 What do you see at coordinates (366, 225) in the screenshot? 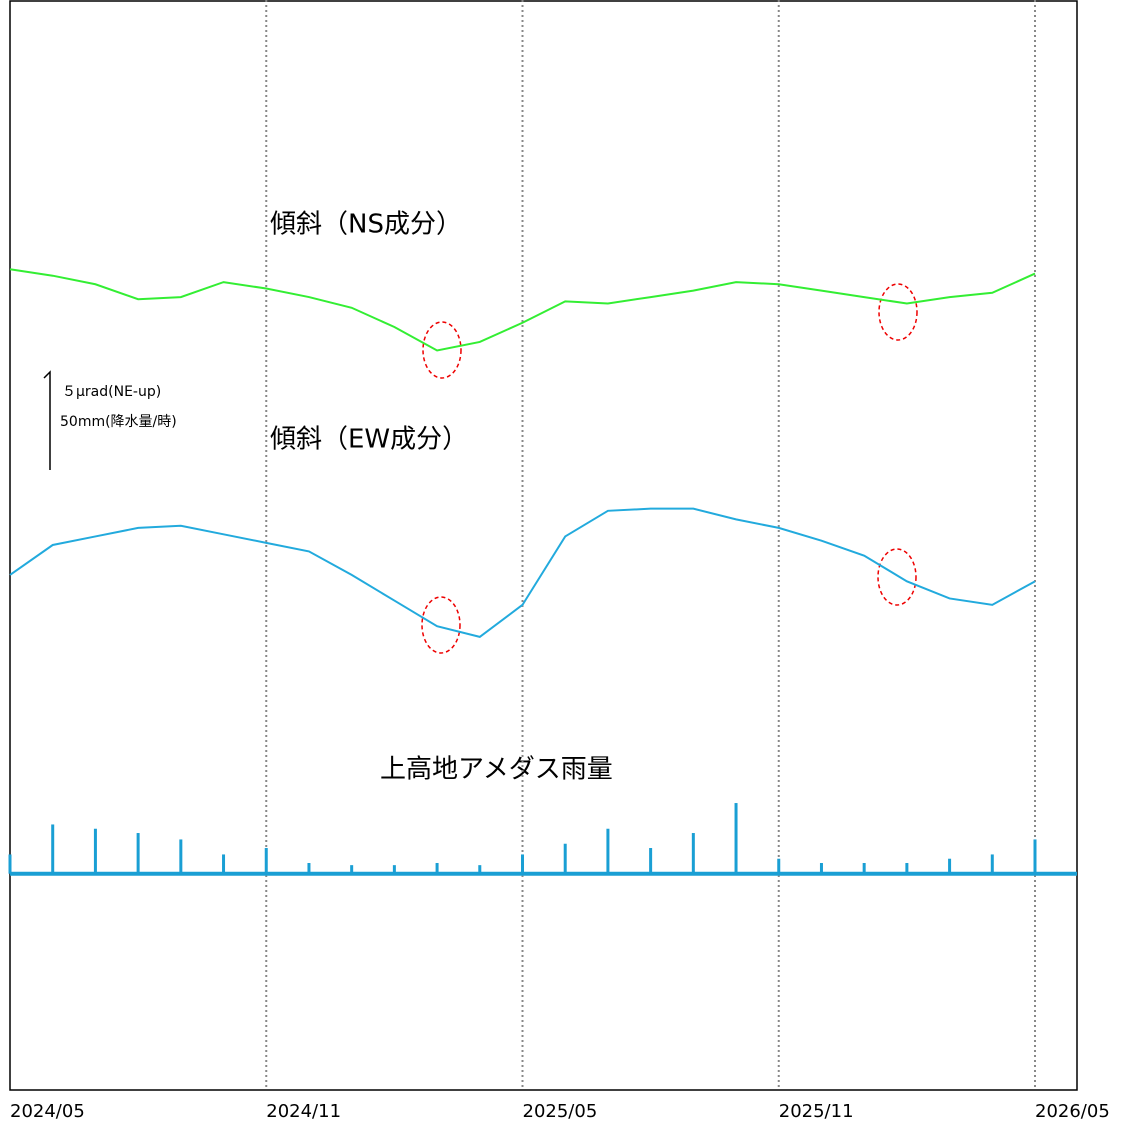
I see `annotation: 傾斜（NS成分）` at bounding box center [366, 225].